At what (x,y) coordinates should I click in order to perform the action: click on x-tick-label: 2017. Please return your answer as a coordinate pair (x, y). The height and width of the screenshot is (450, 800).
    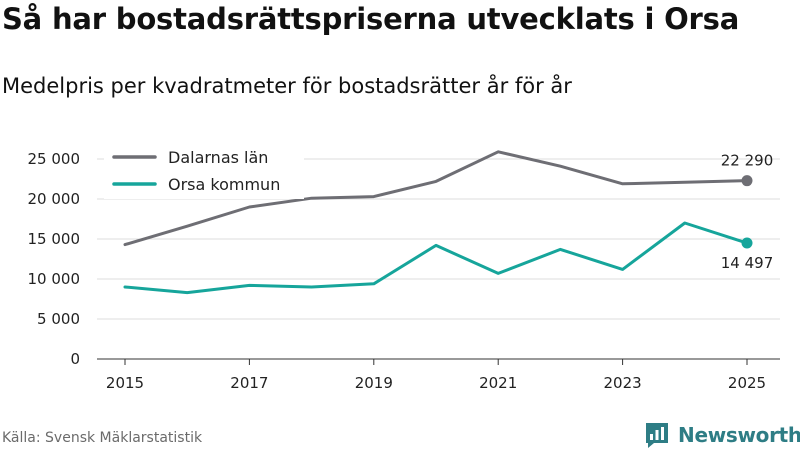
    Looking at the image, I should click on (249, 383).